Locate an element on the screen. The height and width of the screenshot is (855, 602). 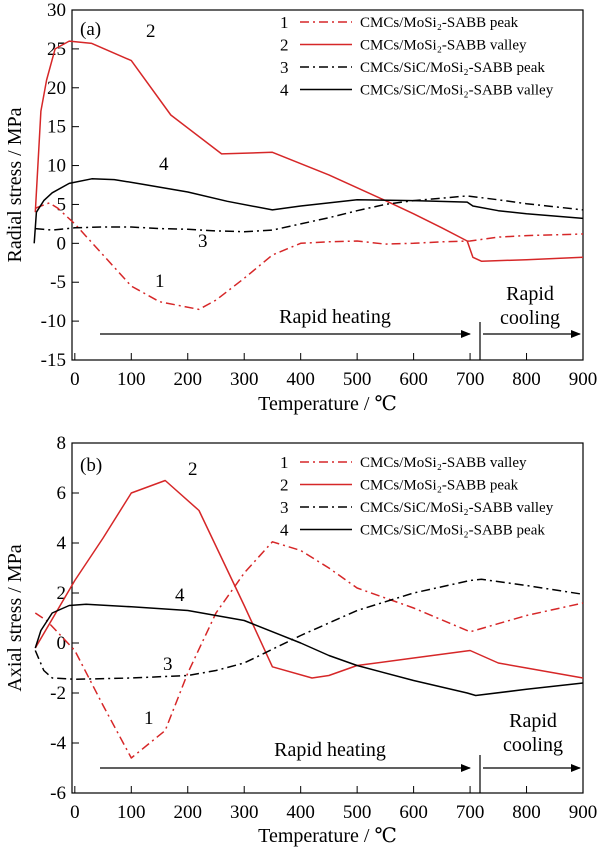
y-axis-ticks: -15 -10 -5 0 5 10 15 20 25 30 is located at coordinates (60, 185).